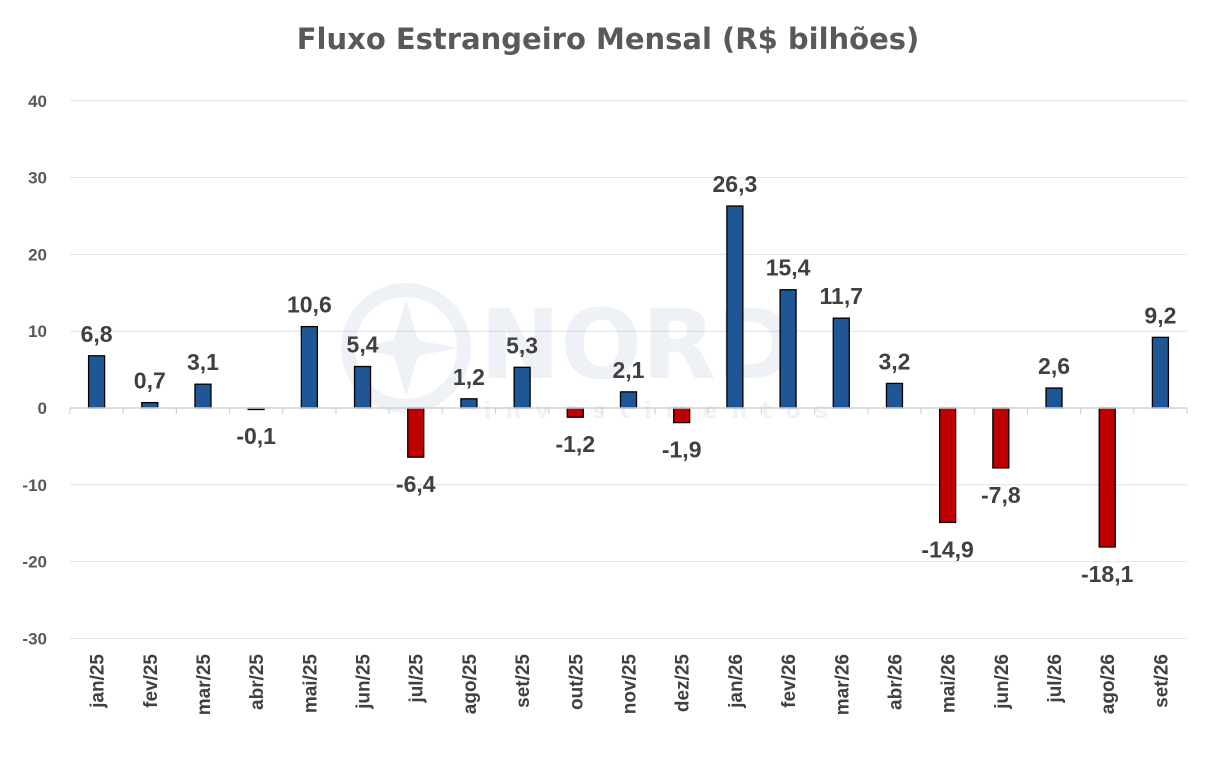 This screenshot has height=762, width=1216. Describe the element at coordinates (37, 101) in the screenshot. I see `y-tick-label: 40` at that location.